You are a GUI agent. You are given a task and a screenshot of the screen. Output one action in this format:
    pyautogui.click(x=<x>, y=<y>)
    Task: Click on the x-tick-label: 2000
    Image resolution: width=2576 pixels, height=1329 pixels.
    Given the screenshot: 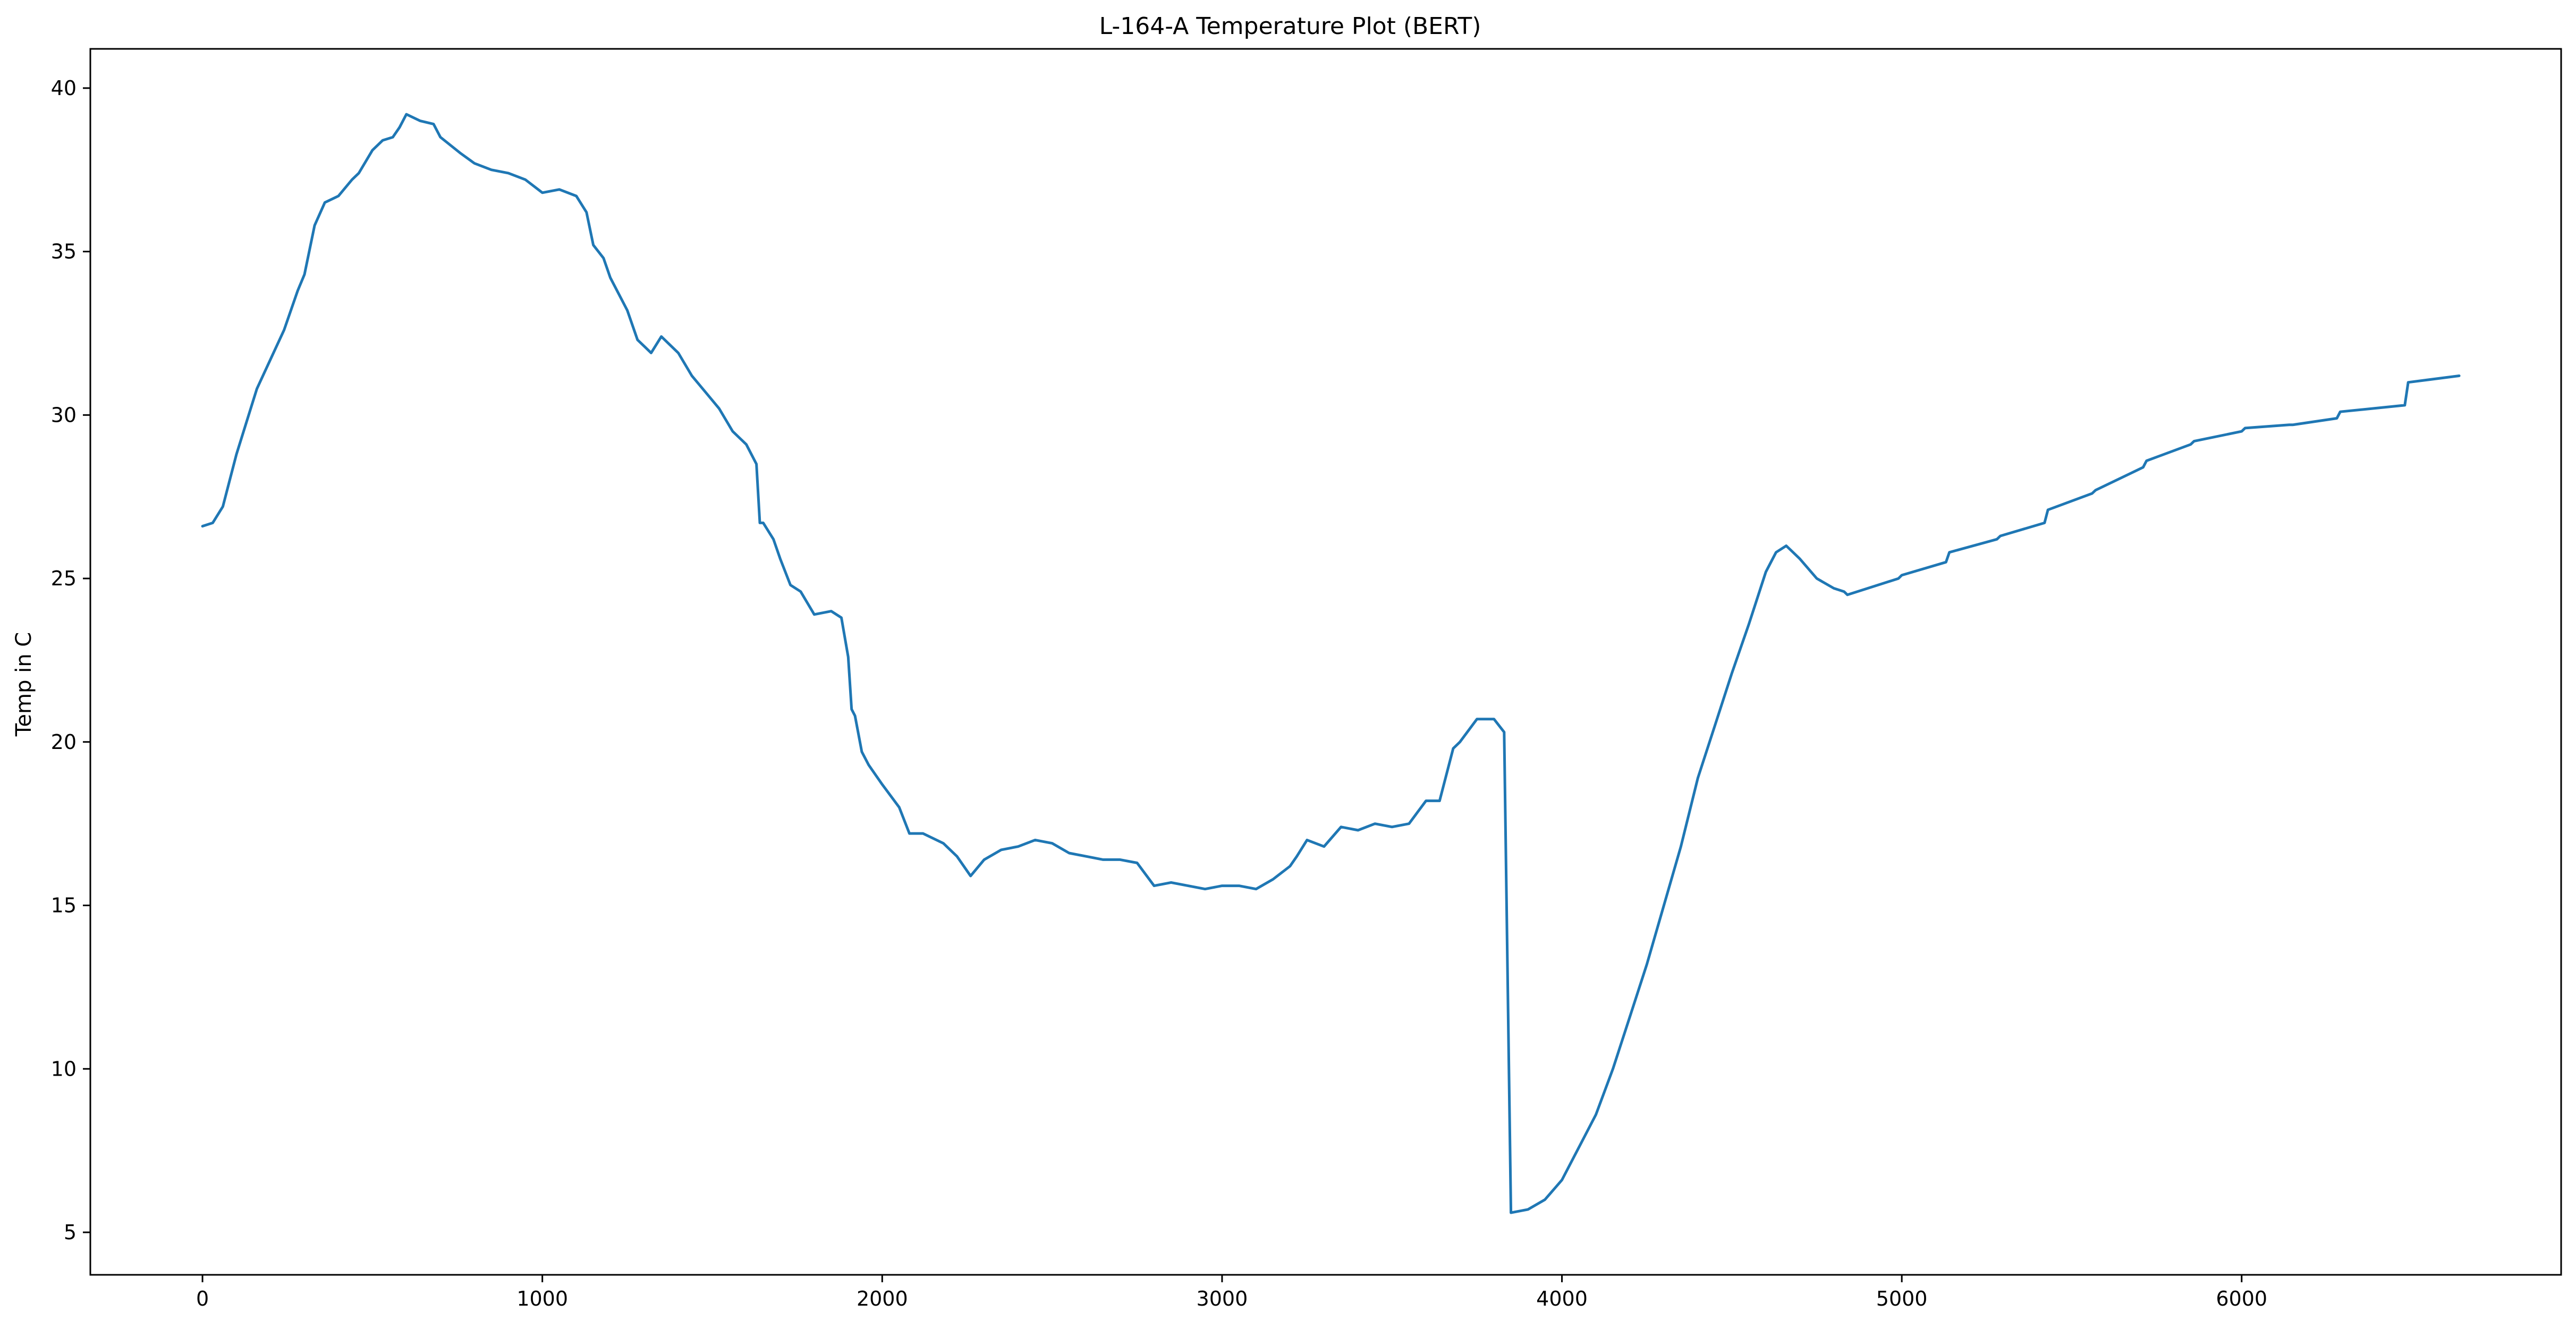 What is the action you would take?
    pyautogui.click(x=883, y=1298)
    